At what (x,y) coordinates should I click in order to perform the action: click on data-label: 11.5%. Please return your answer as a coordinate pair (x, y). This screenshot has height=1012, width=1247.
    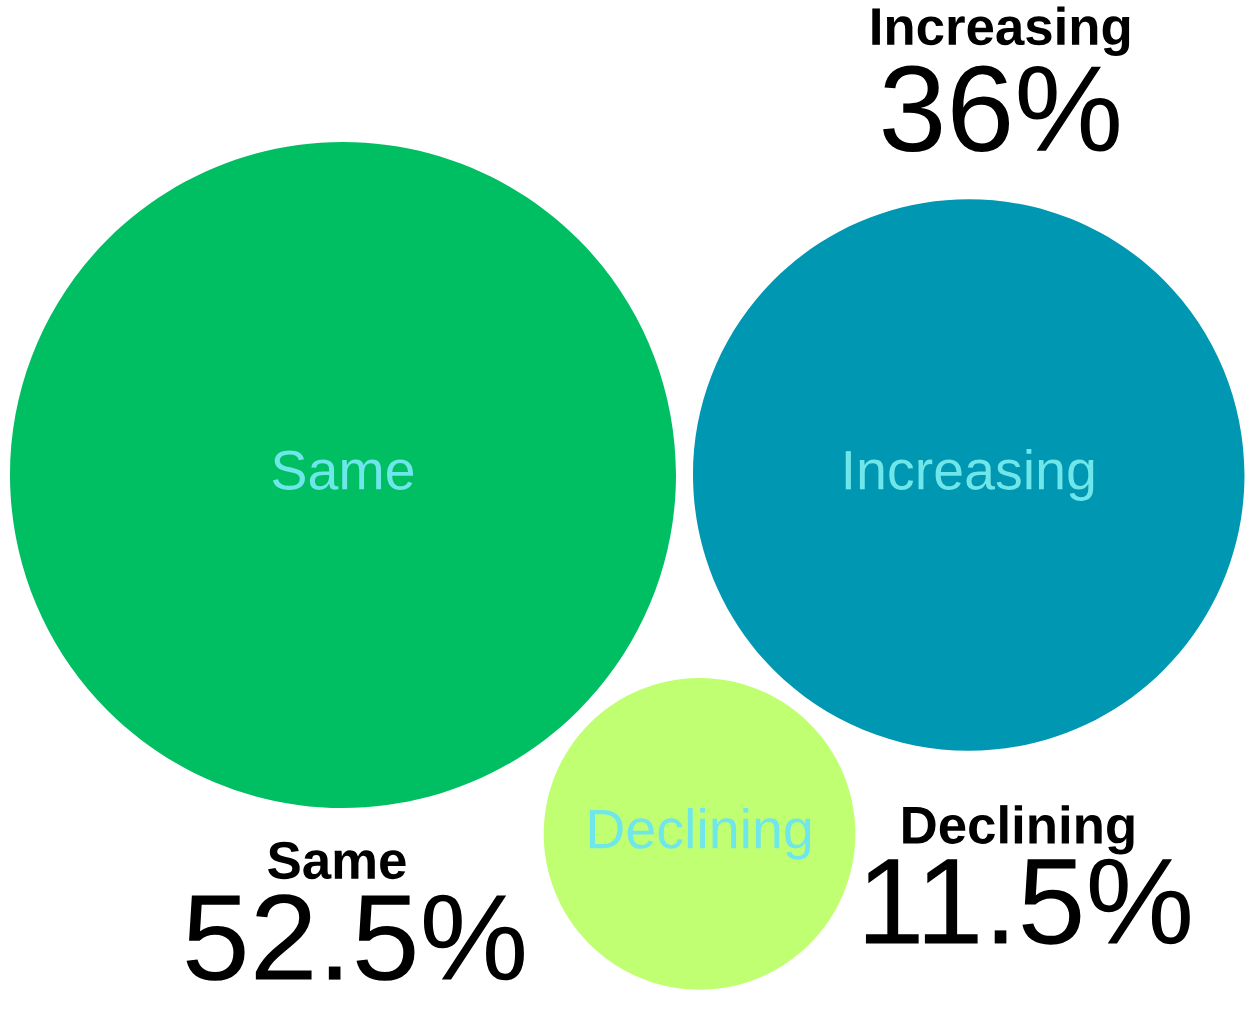
    Looking at the image, I should click on (1027, 901).